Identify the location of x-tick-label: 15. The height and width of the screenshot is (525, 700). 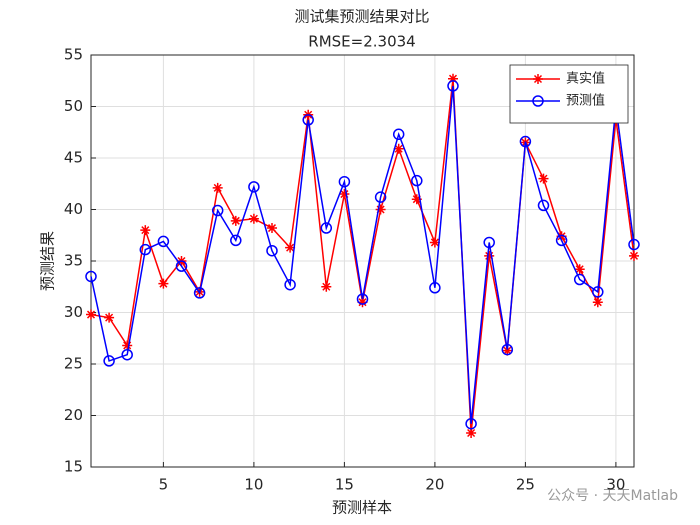
(344, 485).